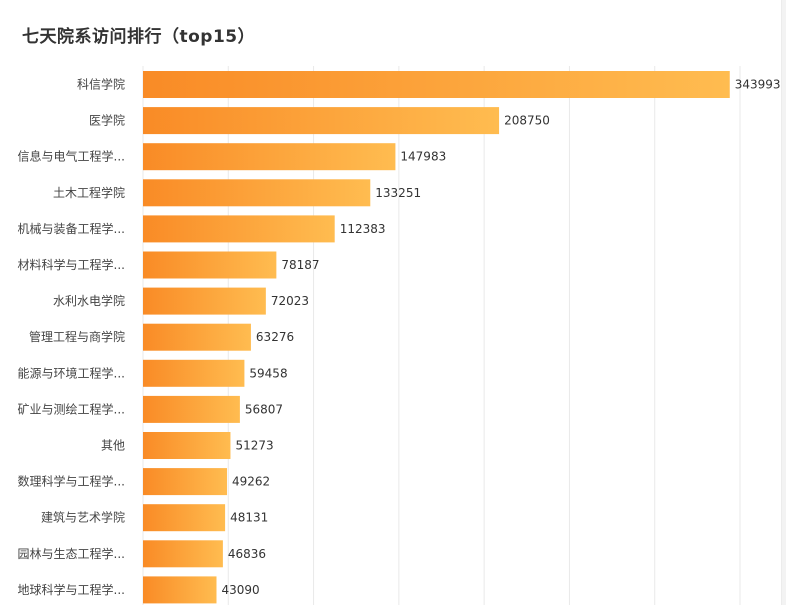 Image resolution: width=786 pixels, height=605 pixels. I want to click on right-divider, so click(783, 302).